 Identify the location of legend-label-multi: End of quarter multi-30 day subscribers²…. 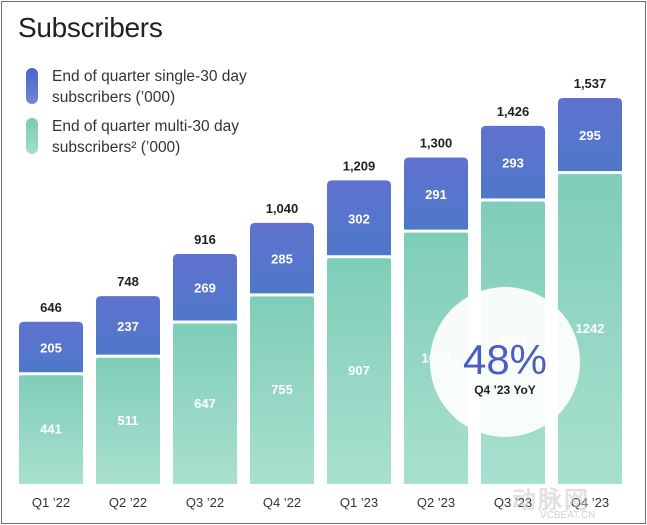
(145, 137).